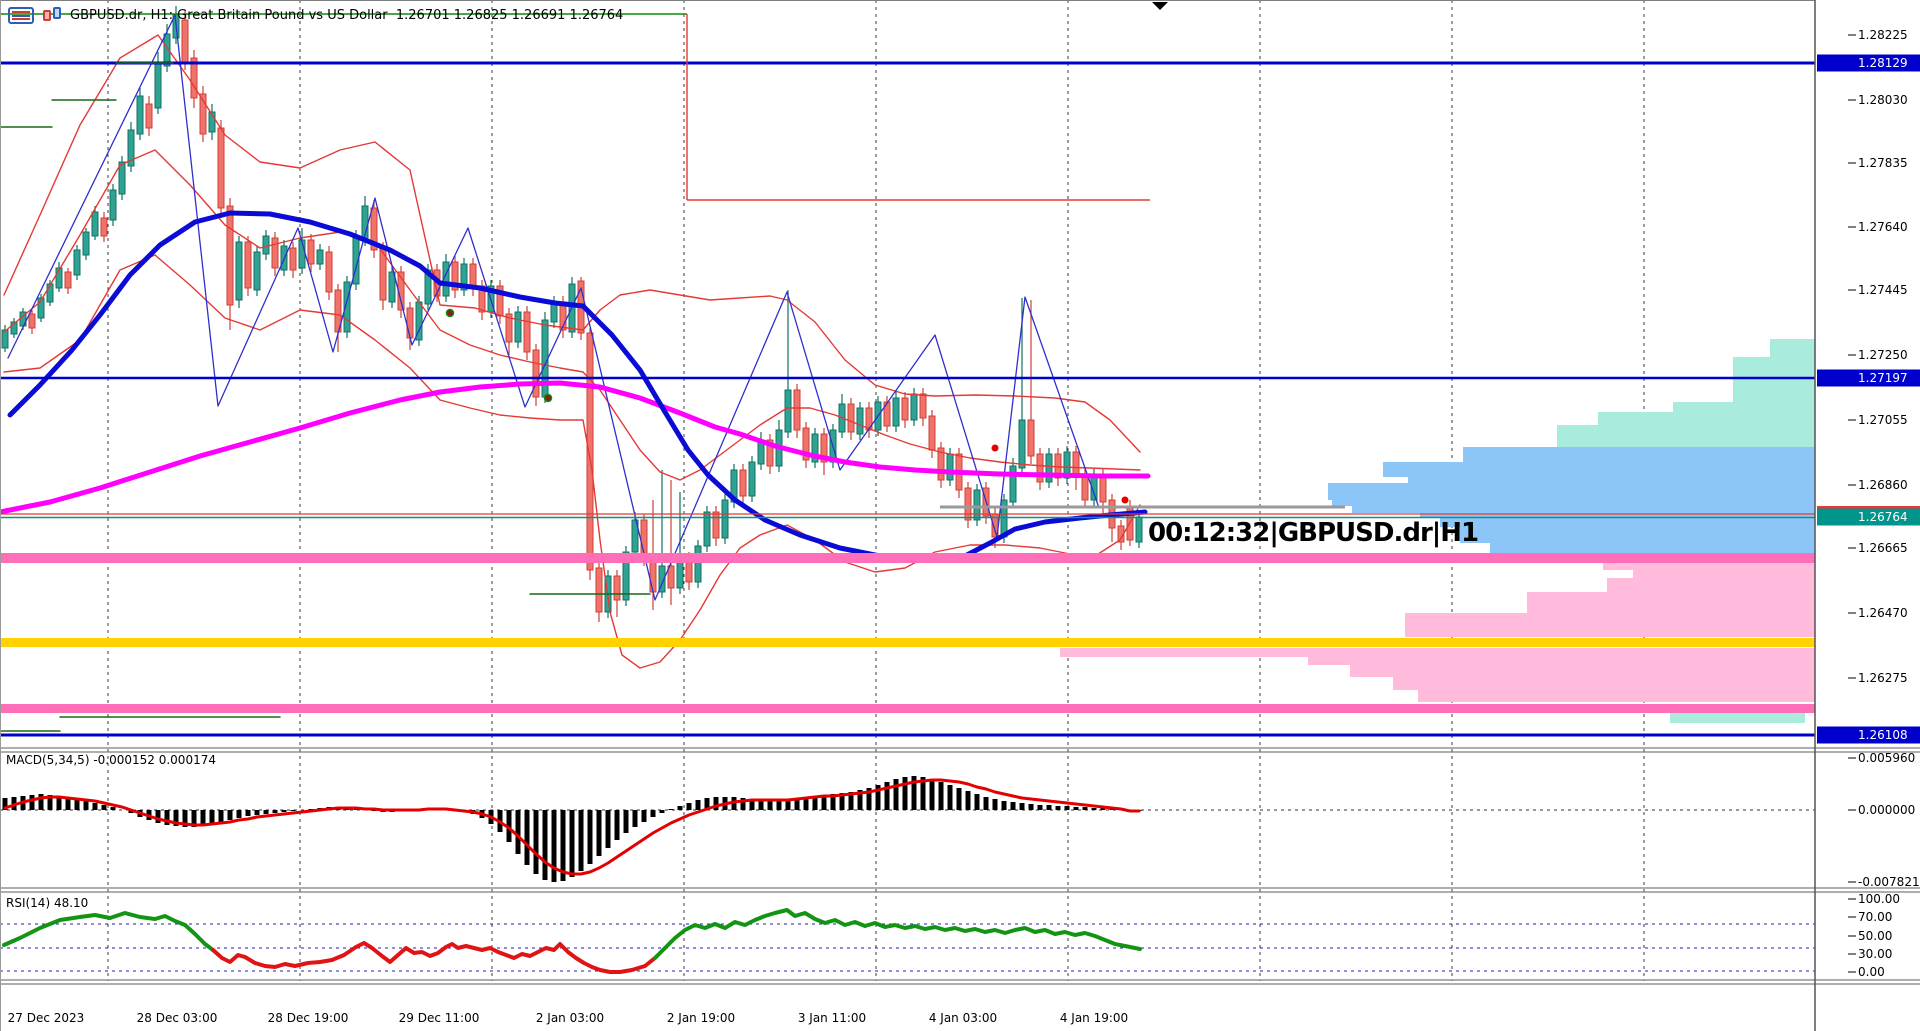  Describe the element at coordinates (1868, 507) in the screenshot. I see `price-label-stripe` at that location.